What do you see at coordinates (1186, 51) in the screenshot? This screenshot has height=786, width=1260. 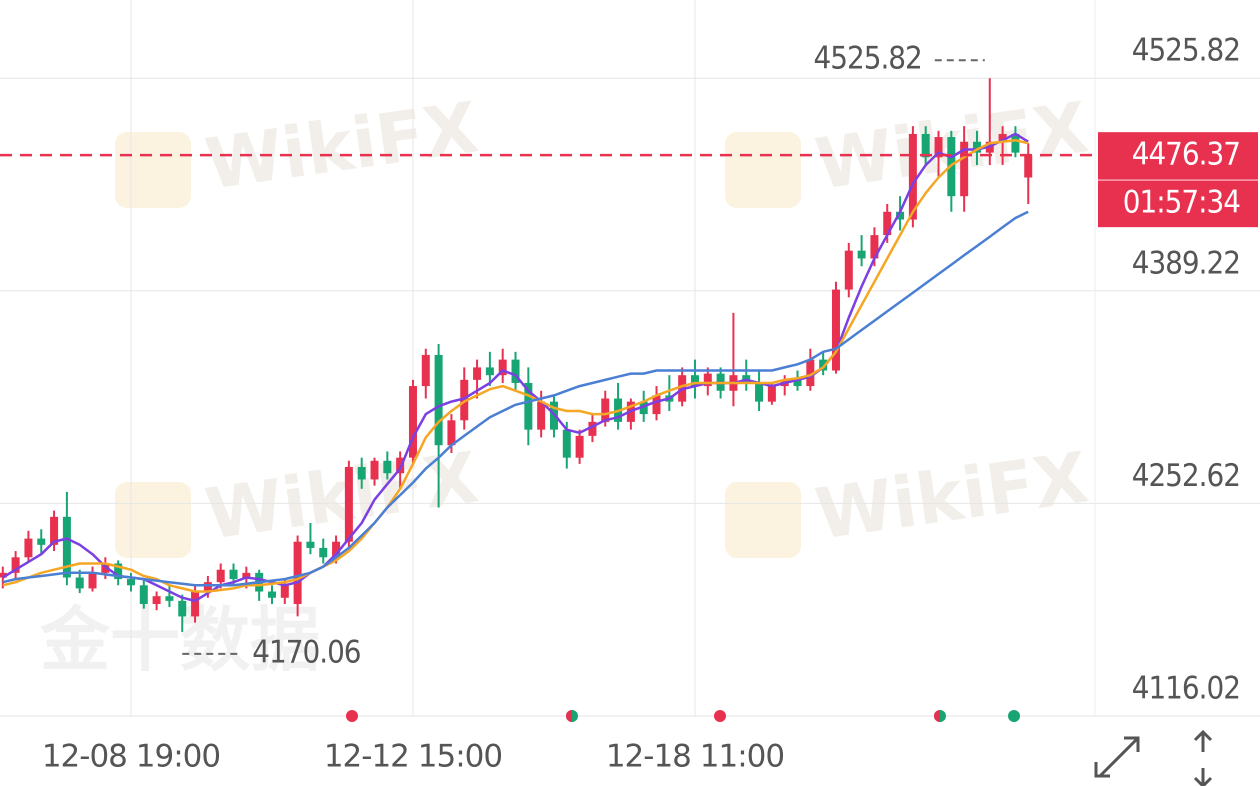 I see `y-tick-label: 4525.82` at bounding box center [1186, 51].